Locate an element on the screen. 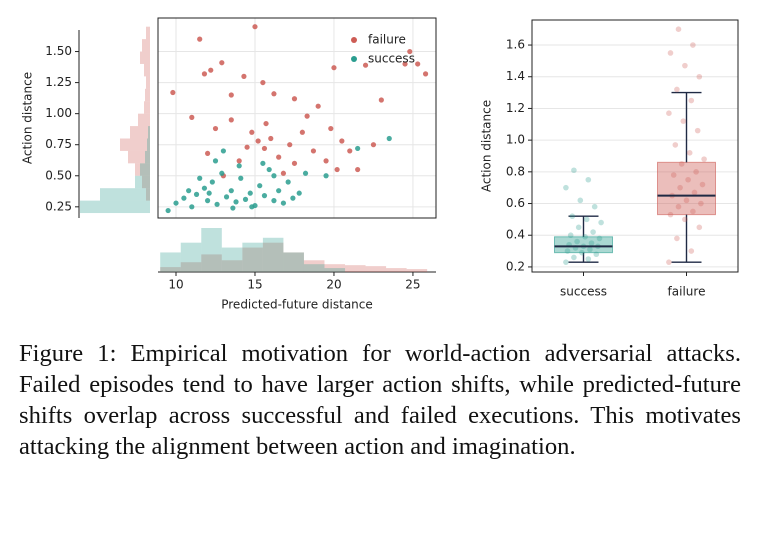 The height and width of the screenshot is (533, 759). box is located at coordinates (686, 188).